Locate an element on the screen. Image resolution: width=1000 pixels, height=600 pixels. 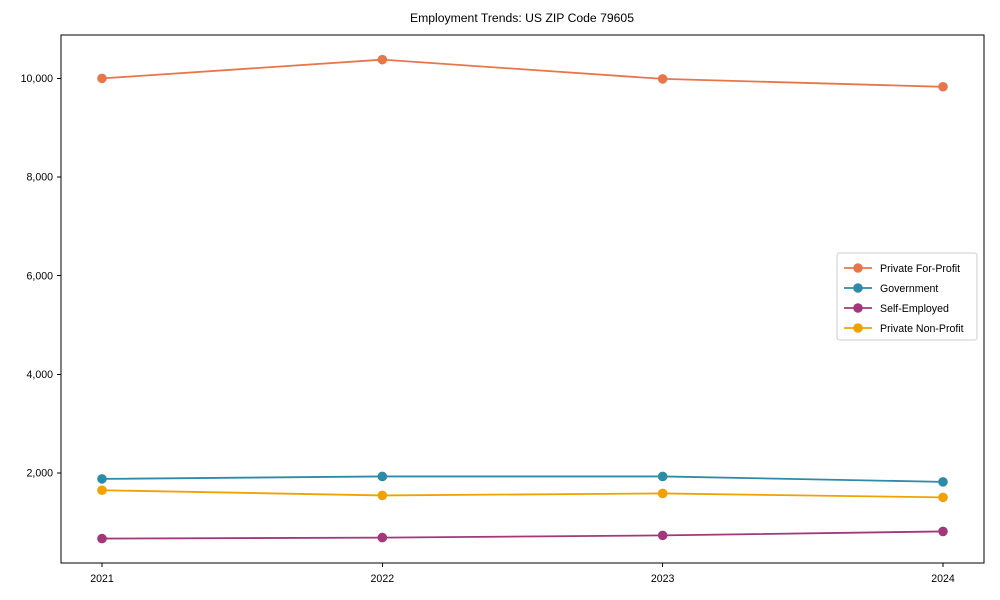
y-tick-label: 8,000 is located at coordinates (39, 178).